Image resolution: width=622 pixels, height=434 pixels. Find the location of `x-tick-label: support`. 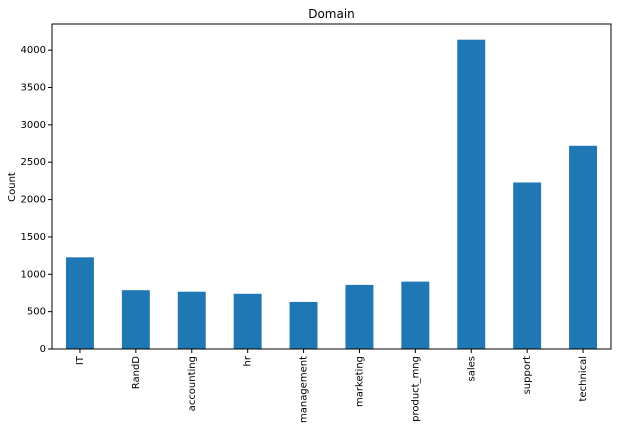

x-tick-label: support is located at coordinates (527, 375).